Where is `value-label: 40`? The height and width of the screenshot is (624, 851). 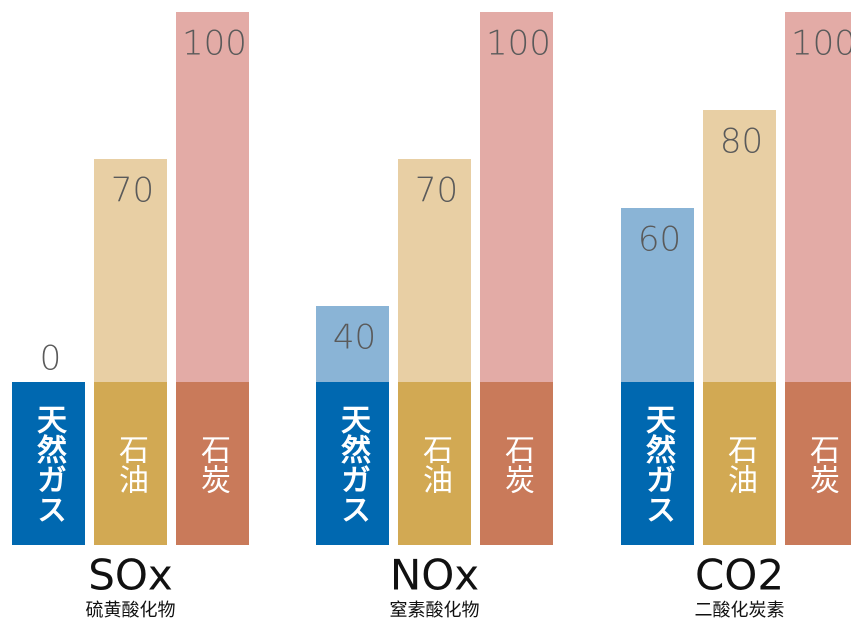
value-label: 40 is located at coordinates (354, 338).